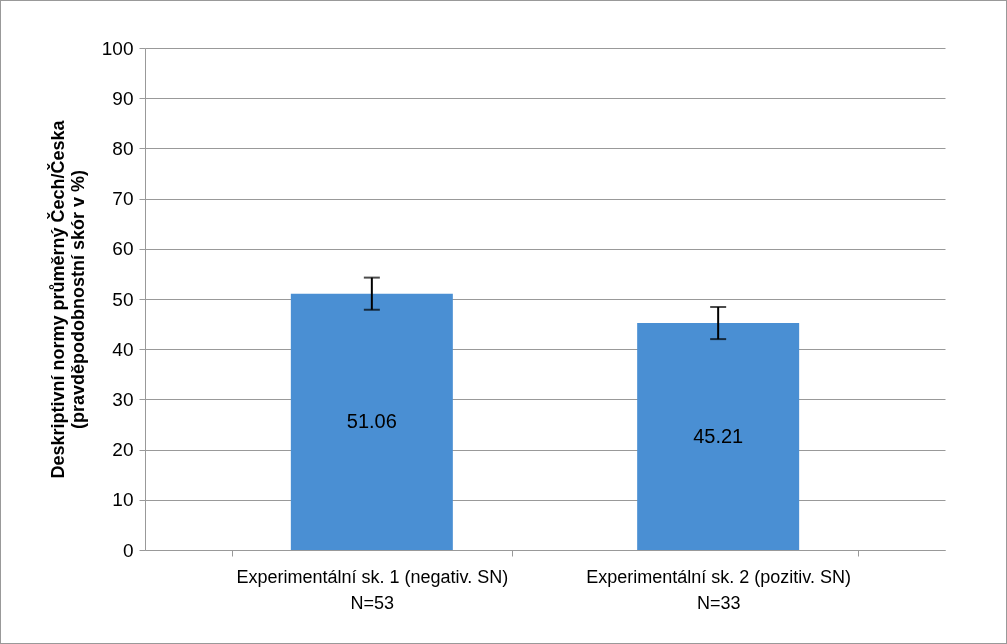 This screenshot has width=1007, height=644. What do you see at coordinates (718, 435) in the screenshot?
I see `data-label: 45.21` at bounding box center [718, 435].